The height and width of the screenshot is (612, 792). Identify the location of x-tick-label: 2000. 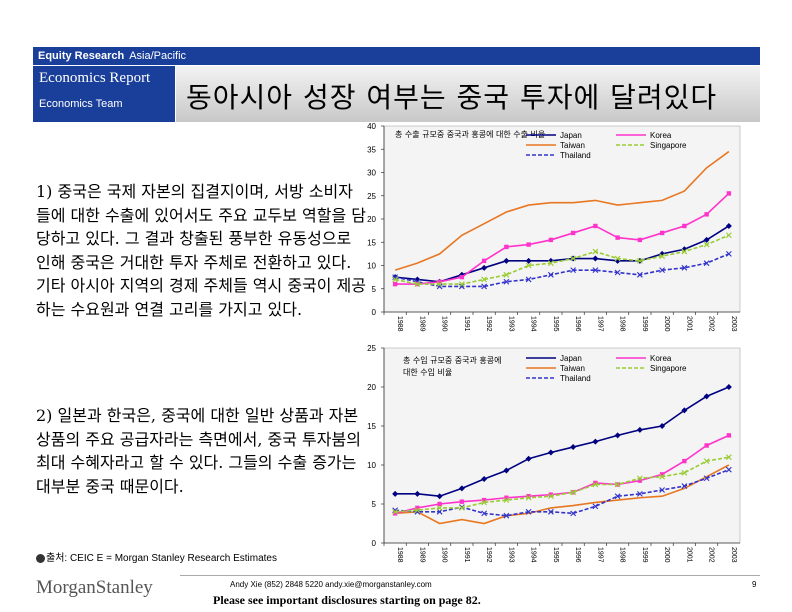
(666, 324).